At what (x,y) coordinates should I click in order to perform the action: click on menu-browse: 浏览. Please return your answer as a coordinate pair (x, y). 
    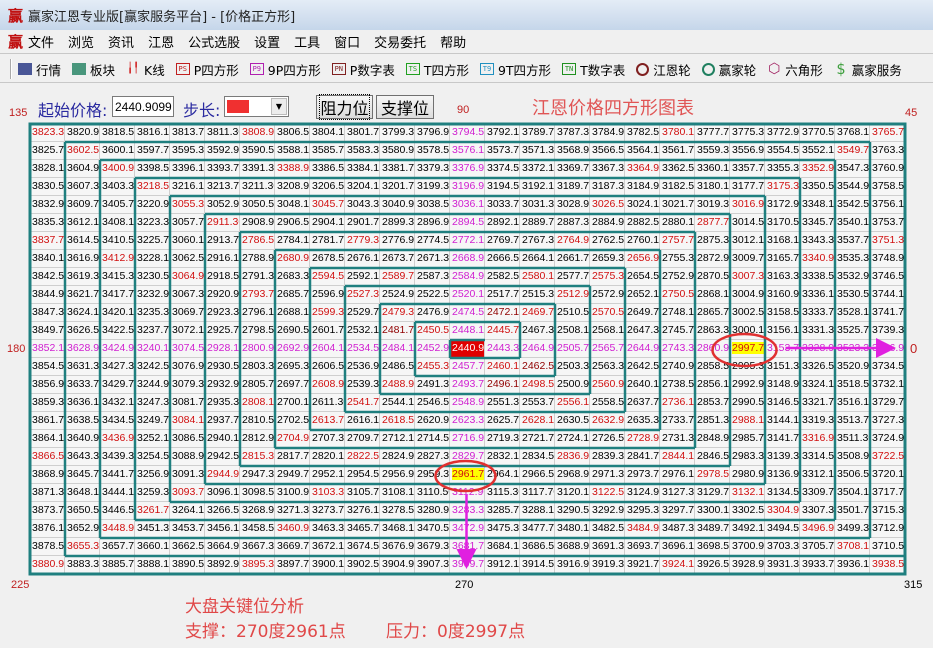
    Looking at the image, I should click on (81, 43).